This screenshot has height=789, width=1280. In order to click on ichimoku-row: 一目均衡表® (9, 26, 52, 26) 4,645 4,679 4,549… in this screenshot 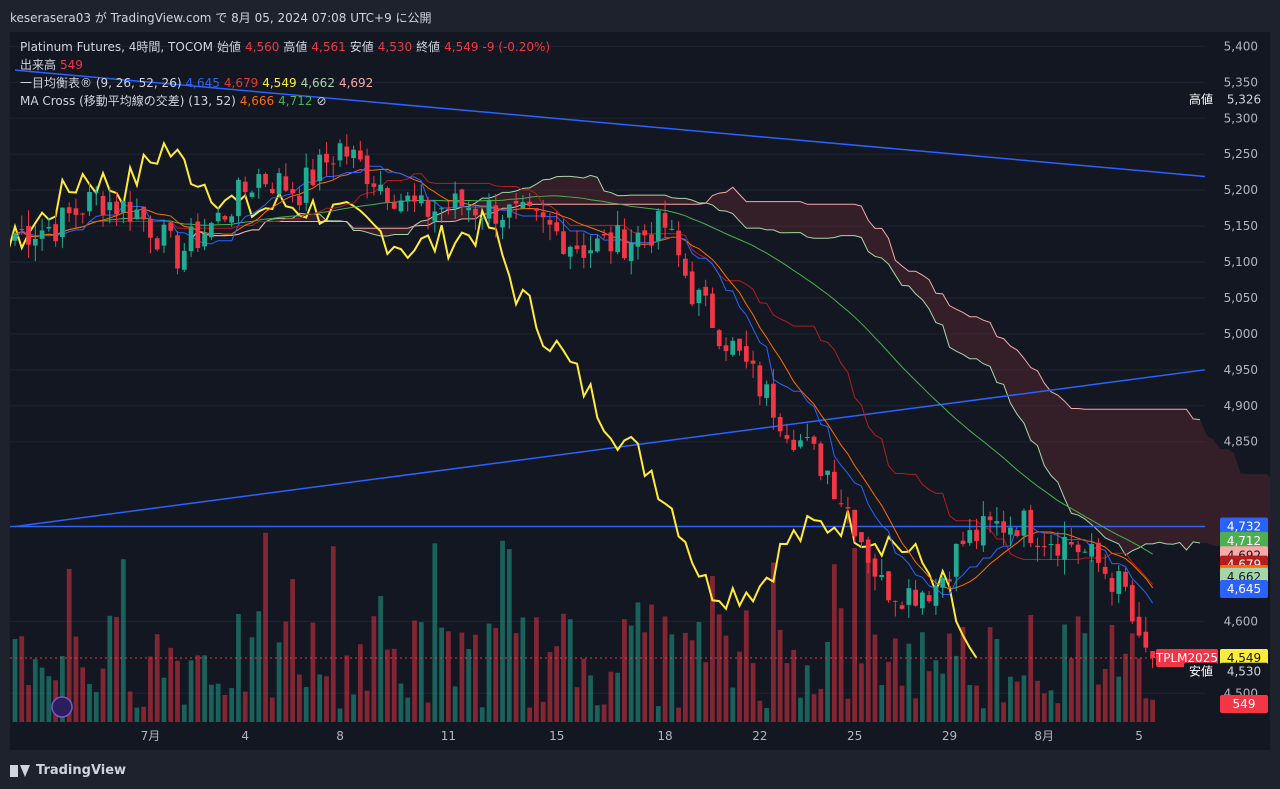, I will do `click(285, 83)`.